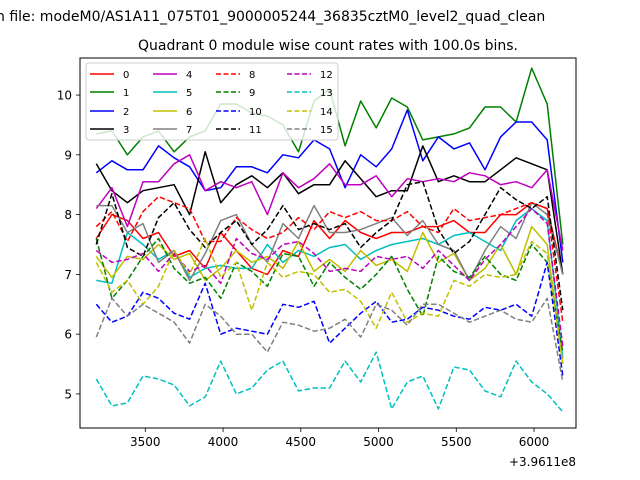  Describe the element at coordinates (68, 275) in the screenshot. I see `y-tick-label: 7` at that location.